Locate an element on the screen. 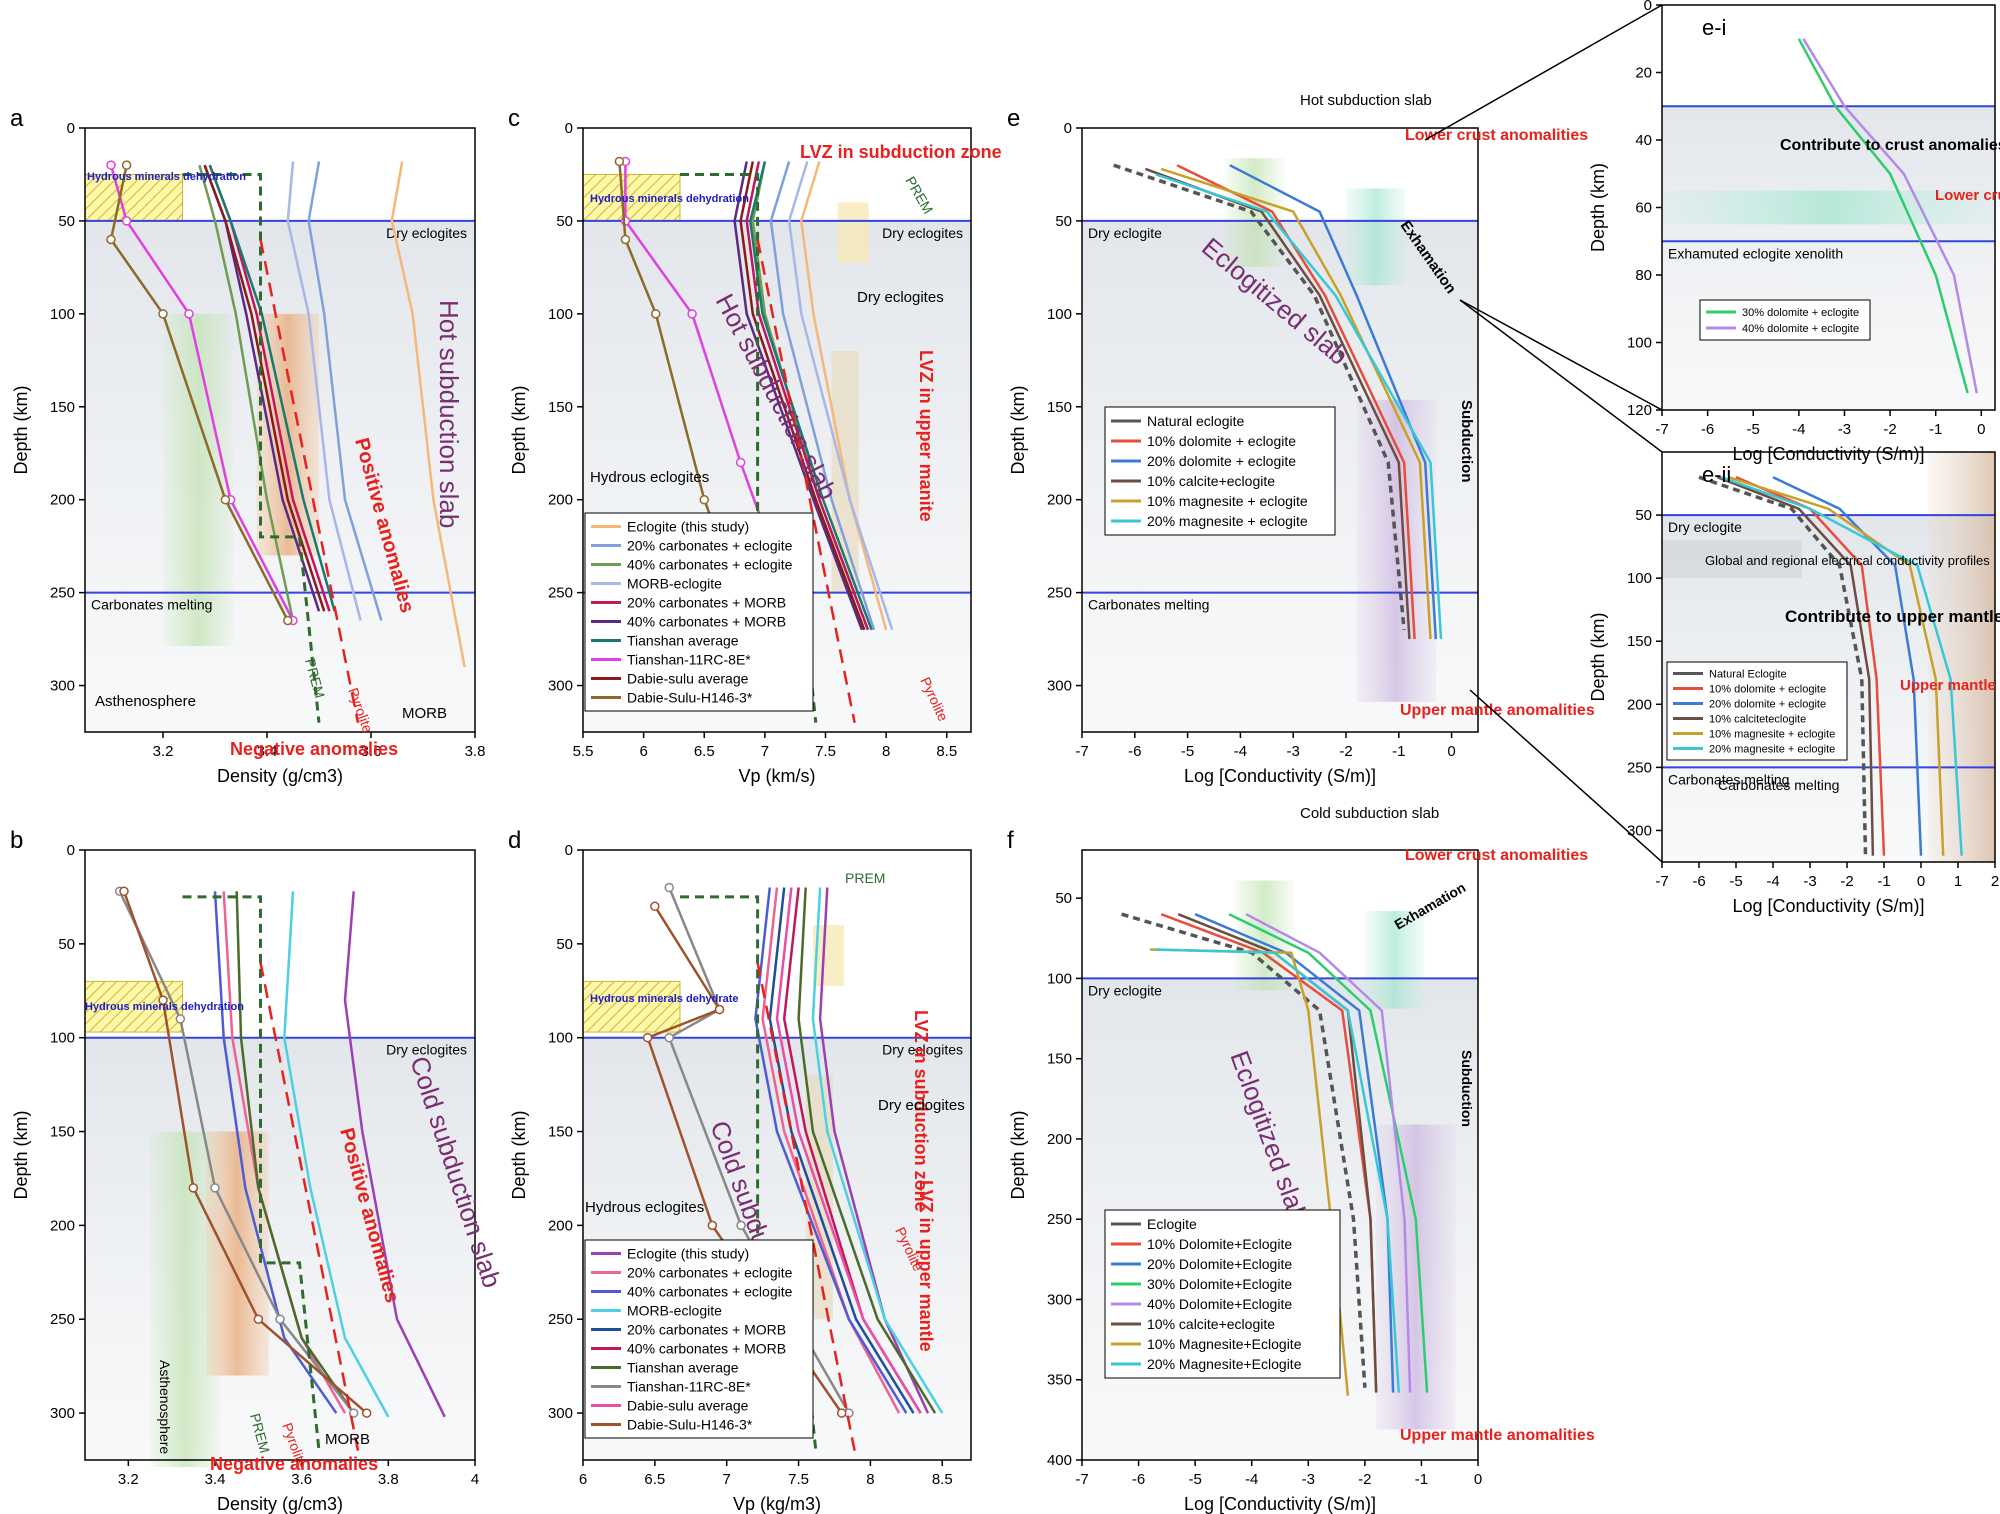 Image resolution: width=2000 pixels, height=1514 pixels. x-tick-label: 3.6 is located at coordinates (301, 1479).